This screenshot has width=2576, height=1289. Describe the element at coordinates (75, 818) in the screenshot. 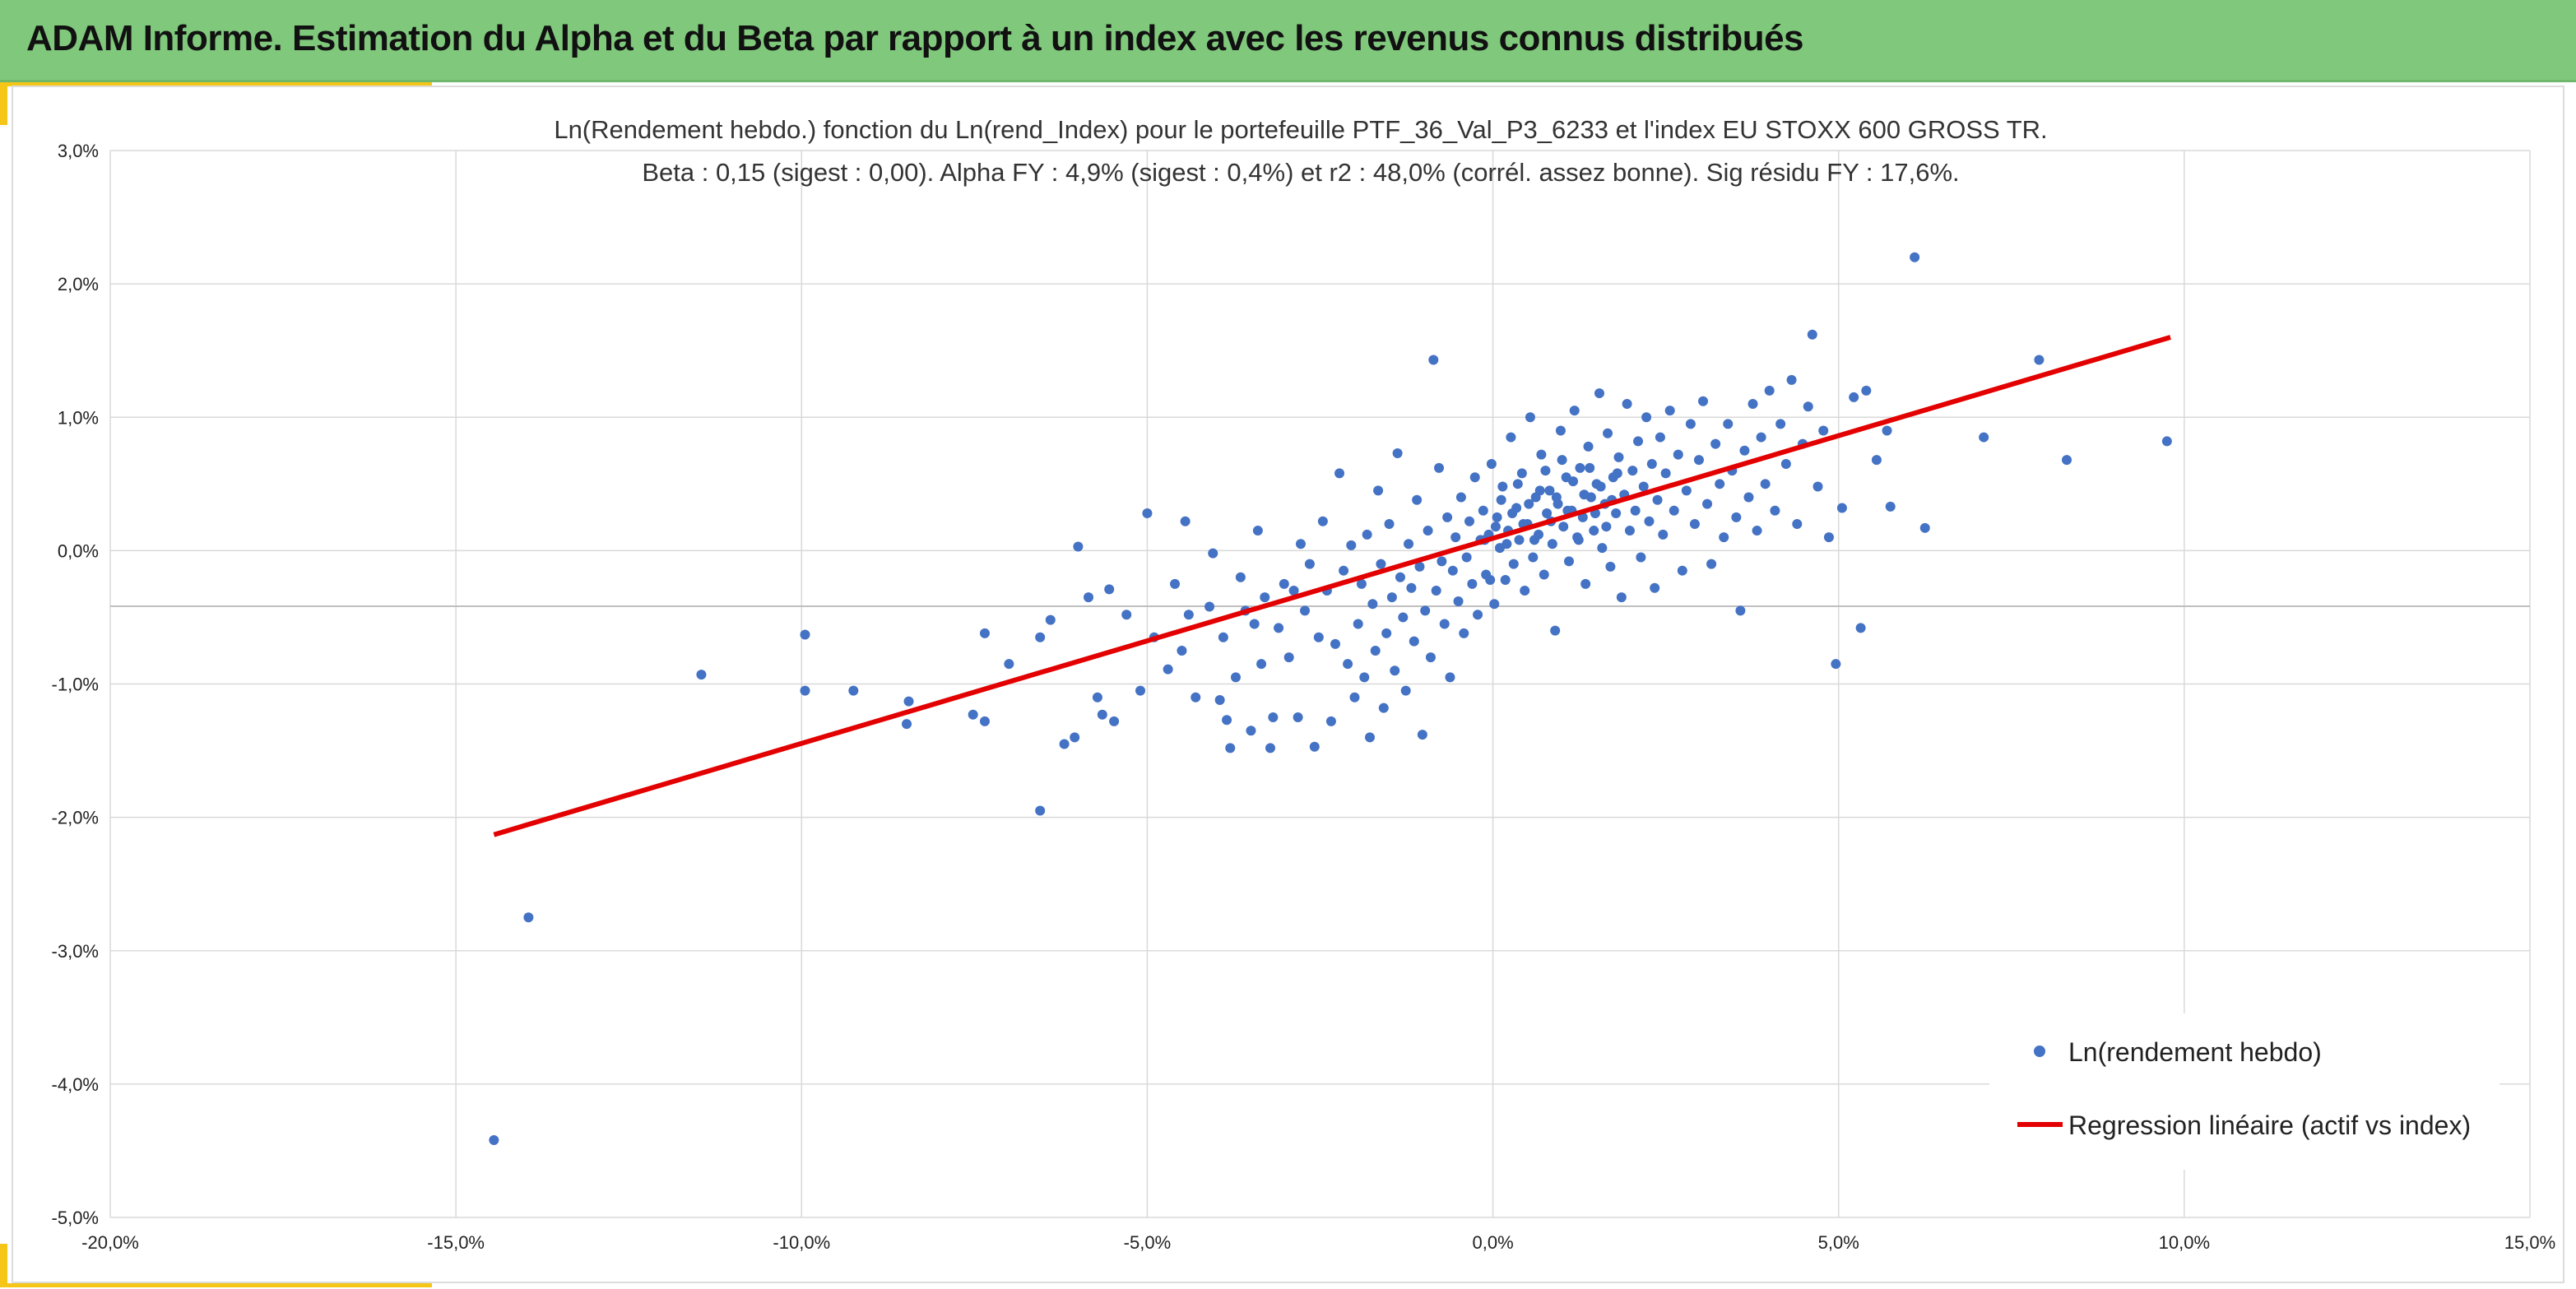

I see `y-tick-label: -2,0%` at that location.